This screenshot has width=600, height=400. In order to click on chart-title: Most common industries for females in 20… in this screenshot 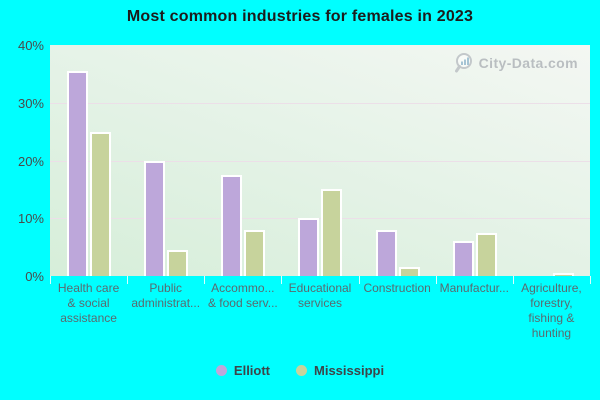, I will do `click(300, 16)`.